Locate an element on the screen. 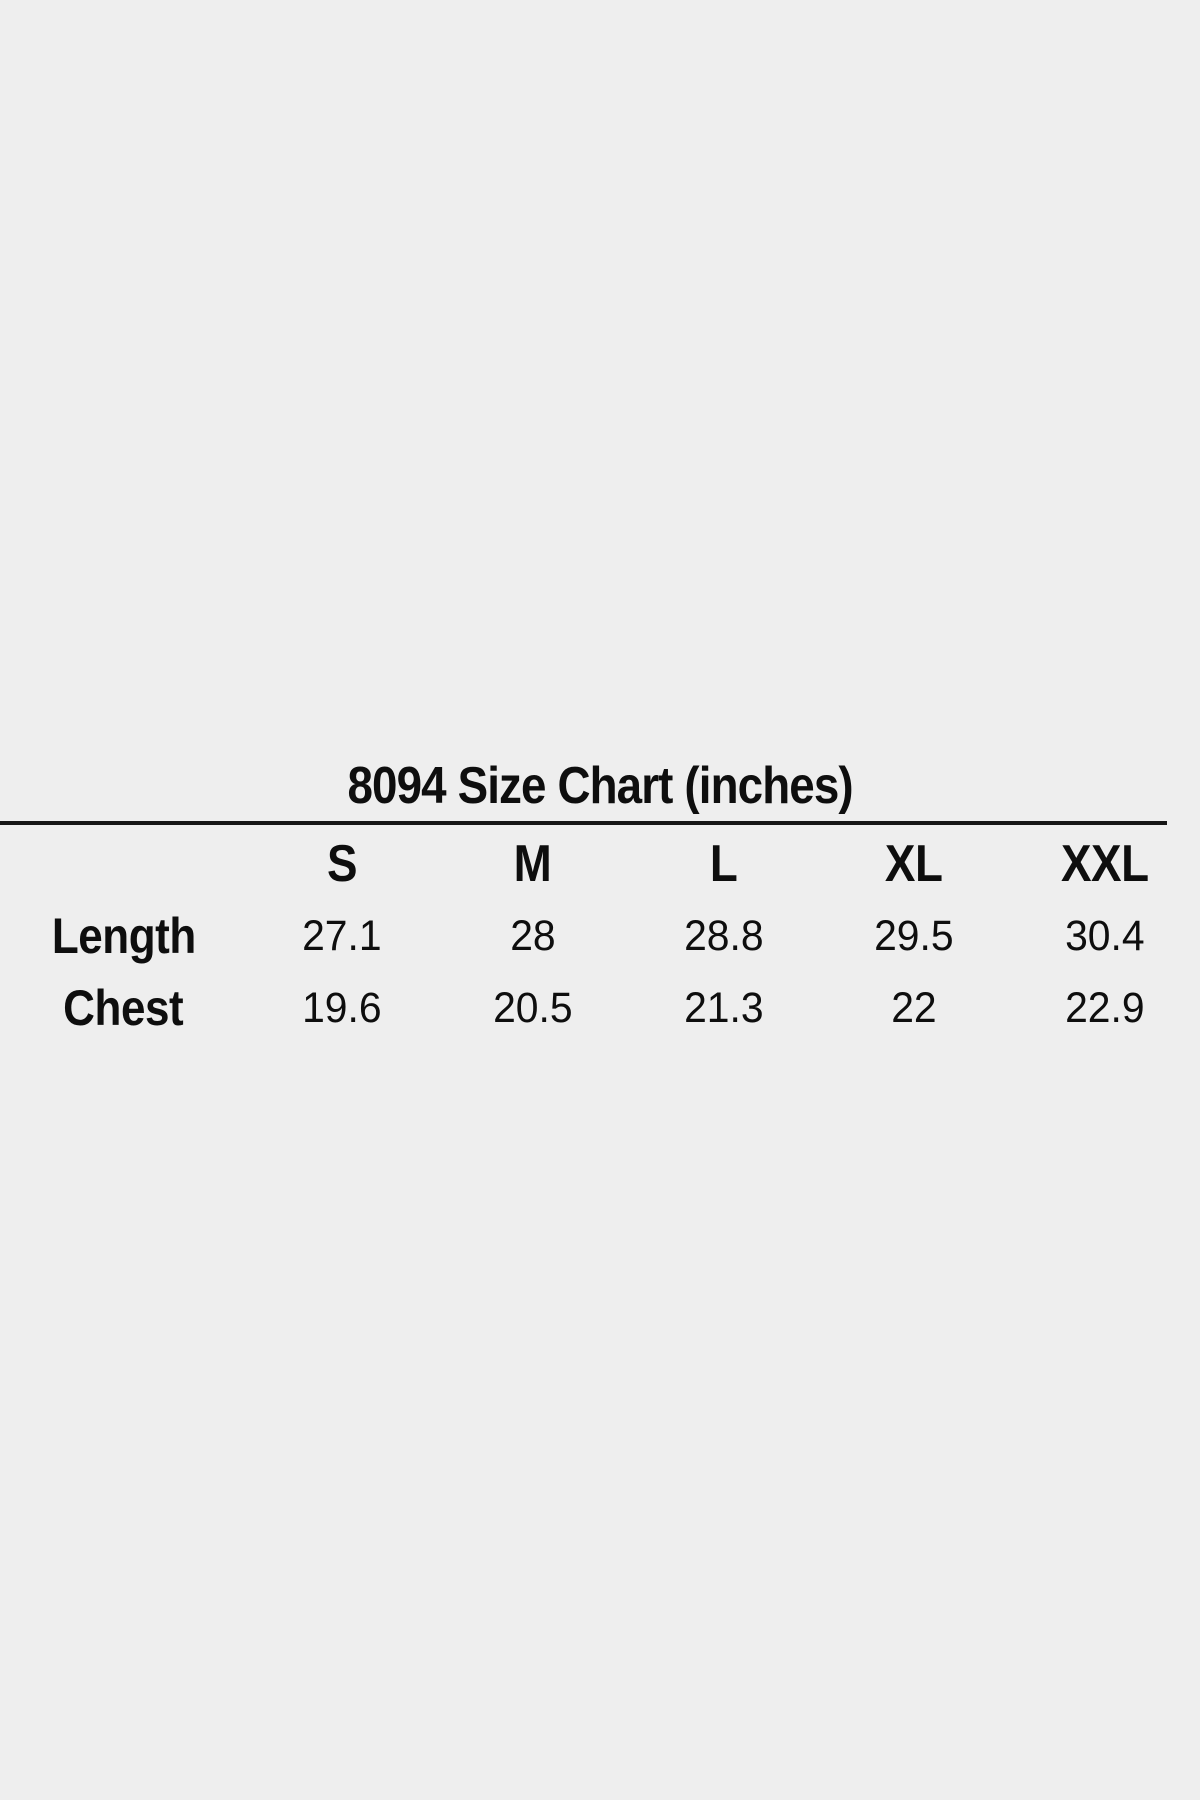 This screenshot has height=1800, width=1200. size-chart-table: S M L XL XXL Length 27.1 28 28.8 29.5 is located at coordinates (600, 936).